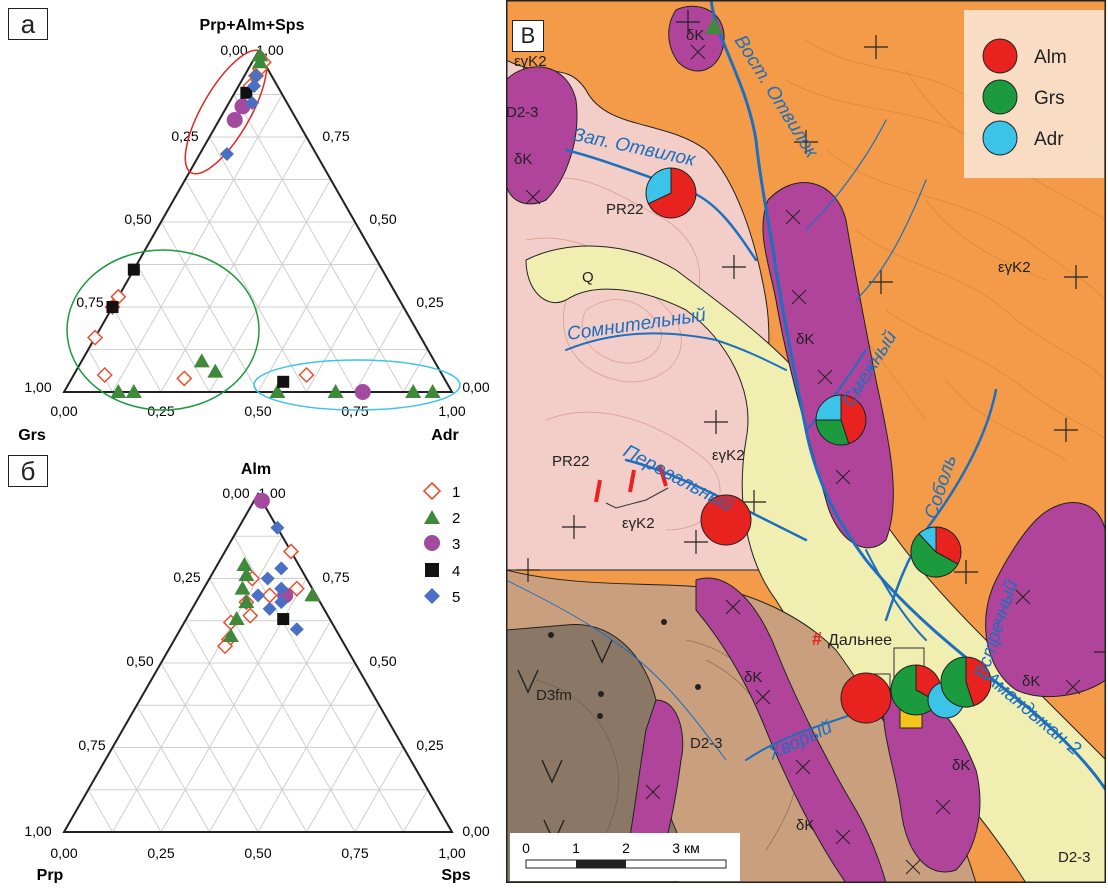 The width and height of the screenshot is (1108, 888). I want to click on cluster-ellipse-blue, so click(357, 385).